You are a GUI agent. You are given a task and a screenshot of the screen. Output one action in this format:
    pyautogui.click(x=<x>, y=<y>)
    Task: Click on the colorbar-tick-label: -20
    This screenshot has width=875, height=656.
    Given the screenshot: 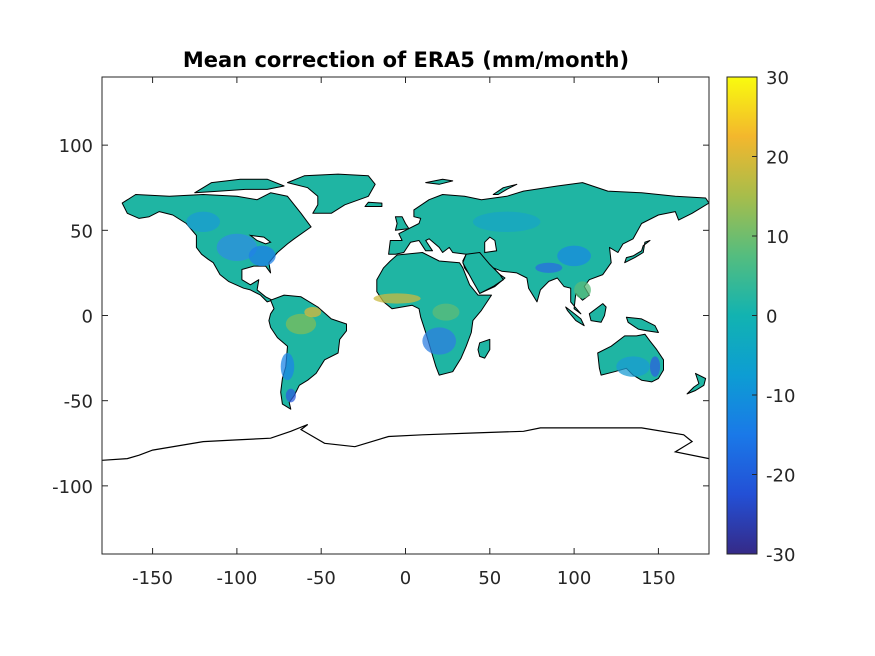 What is the action you would take?
    pyautogui.click(x=780, y=476)
    